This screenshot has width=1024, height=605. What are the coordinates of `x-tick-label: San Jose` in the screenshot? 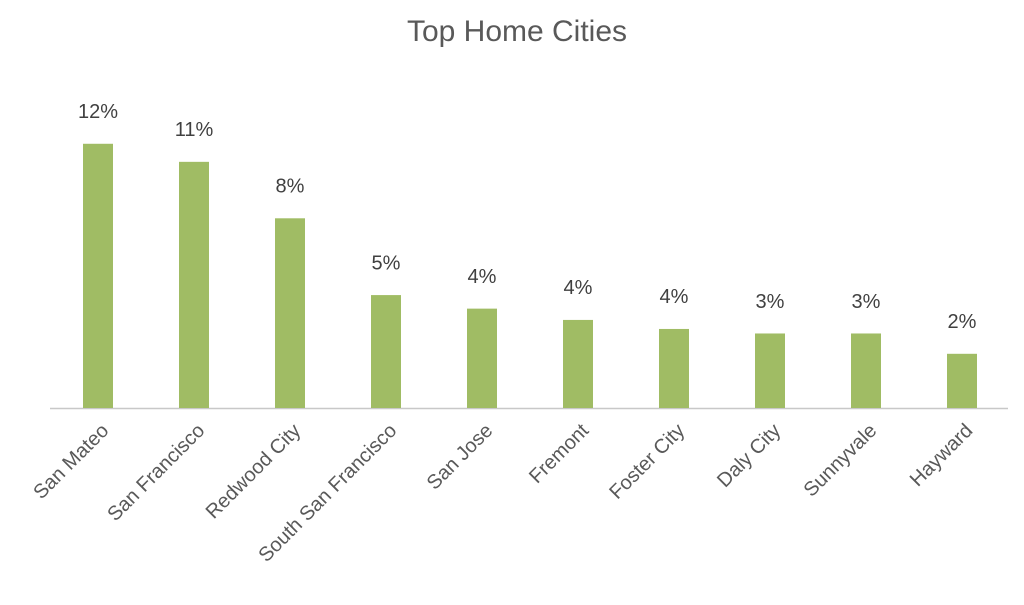 It's located at (460, 457).